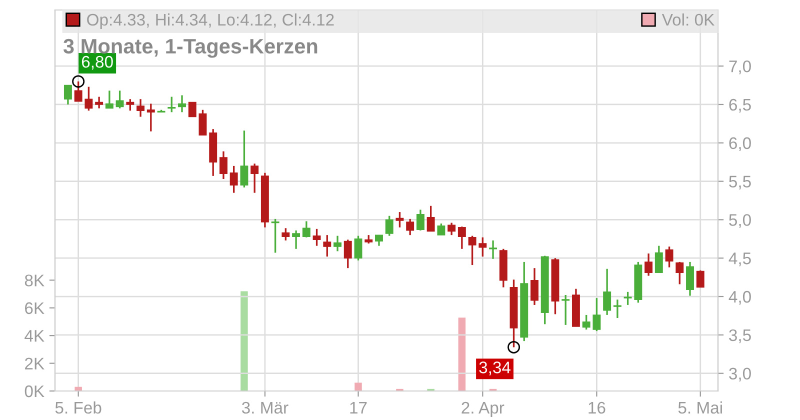 This screenshot has height=420, width=800. Describe the element at coordinates (739, 259) in the screenshot. I see `y2-tick-label: 4,5` at that location.